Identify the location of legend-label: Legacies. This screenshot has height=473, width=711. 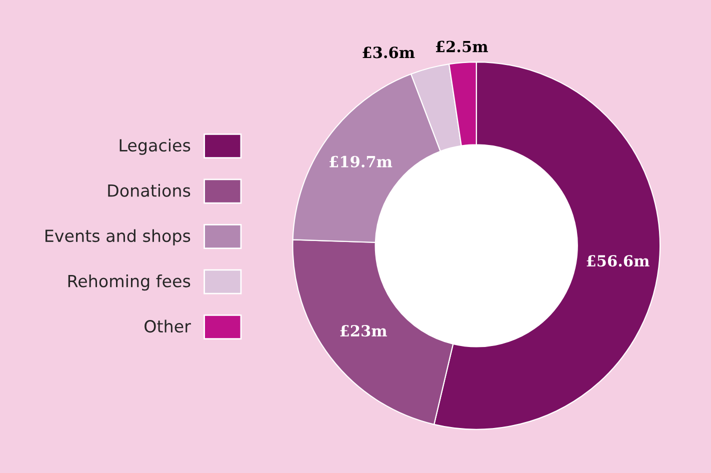
(155, 146).